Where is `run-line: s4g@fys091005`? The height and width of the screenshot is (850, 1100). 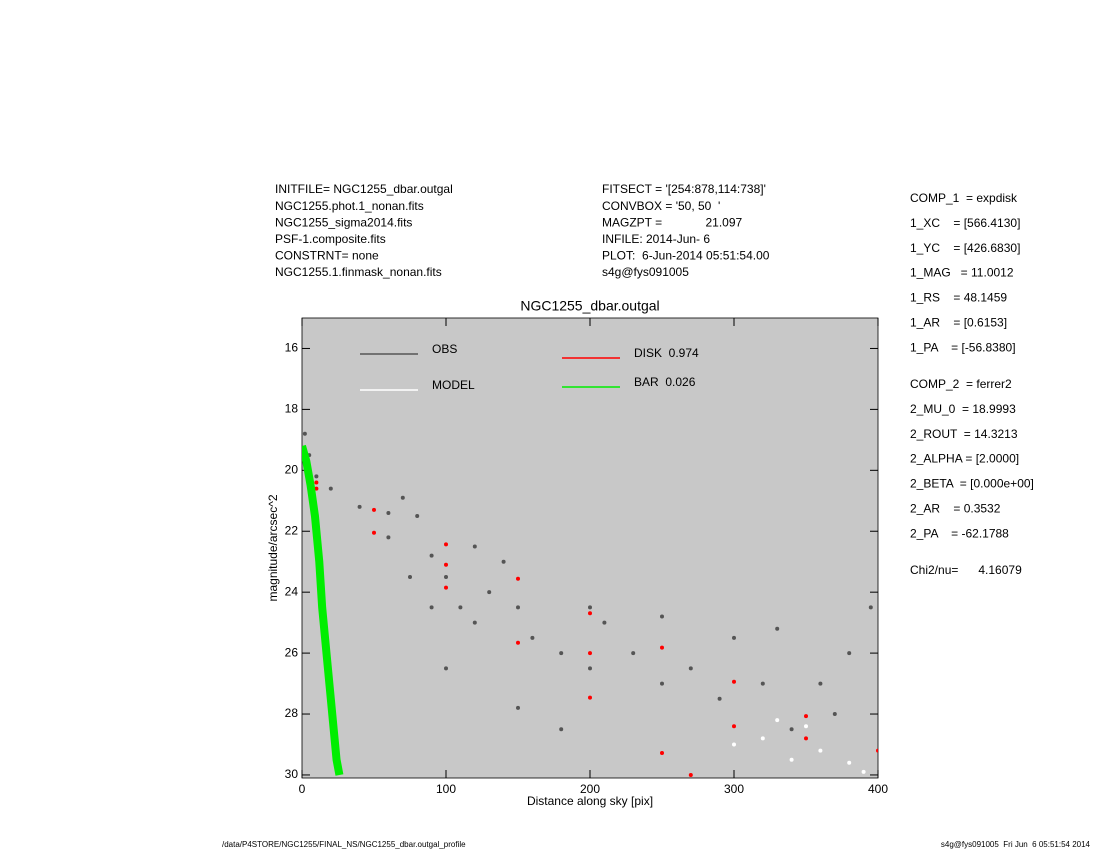
run-line: s4g@fys091005 is located at coordinates (645, 272).